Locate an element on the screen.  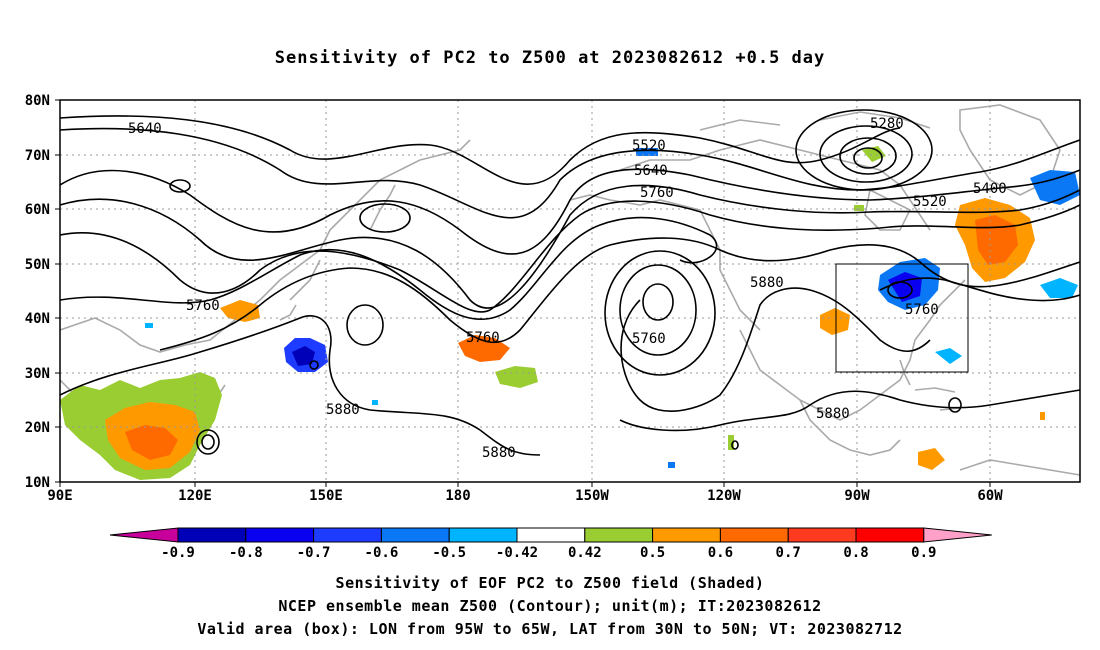
lon-label: 90E is located at coordinates (59, 496).